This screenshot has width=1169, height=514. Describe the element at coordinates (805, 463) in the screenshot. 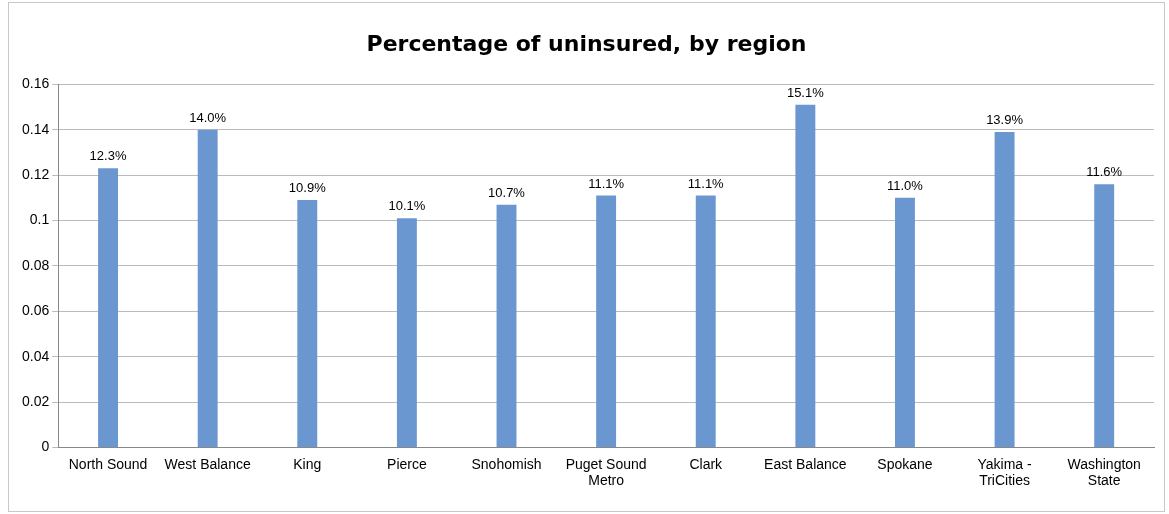

I see `x-tick-label: East Balance` at that location.